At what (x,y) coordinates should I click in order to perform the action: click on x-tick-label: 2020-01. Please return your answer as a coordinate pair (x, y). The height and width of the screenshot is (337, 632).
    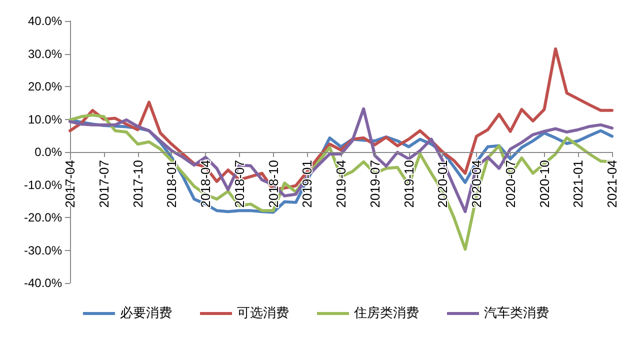
    Looking at the image, I should click on (442, 184).